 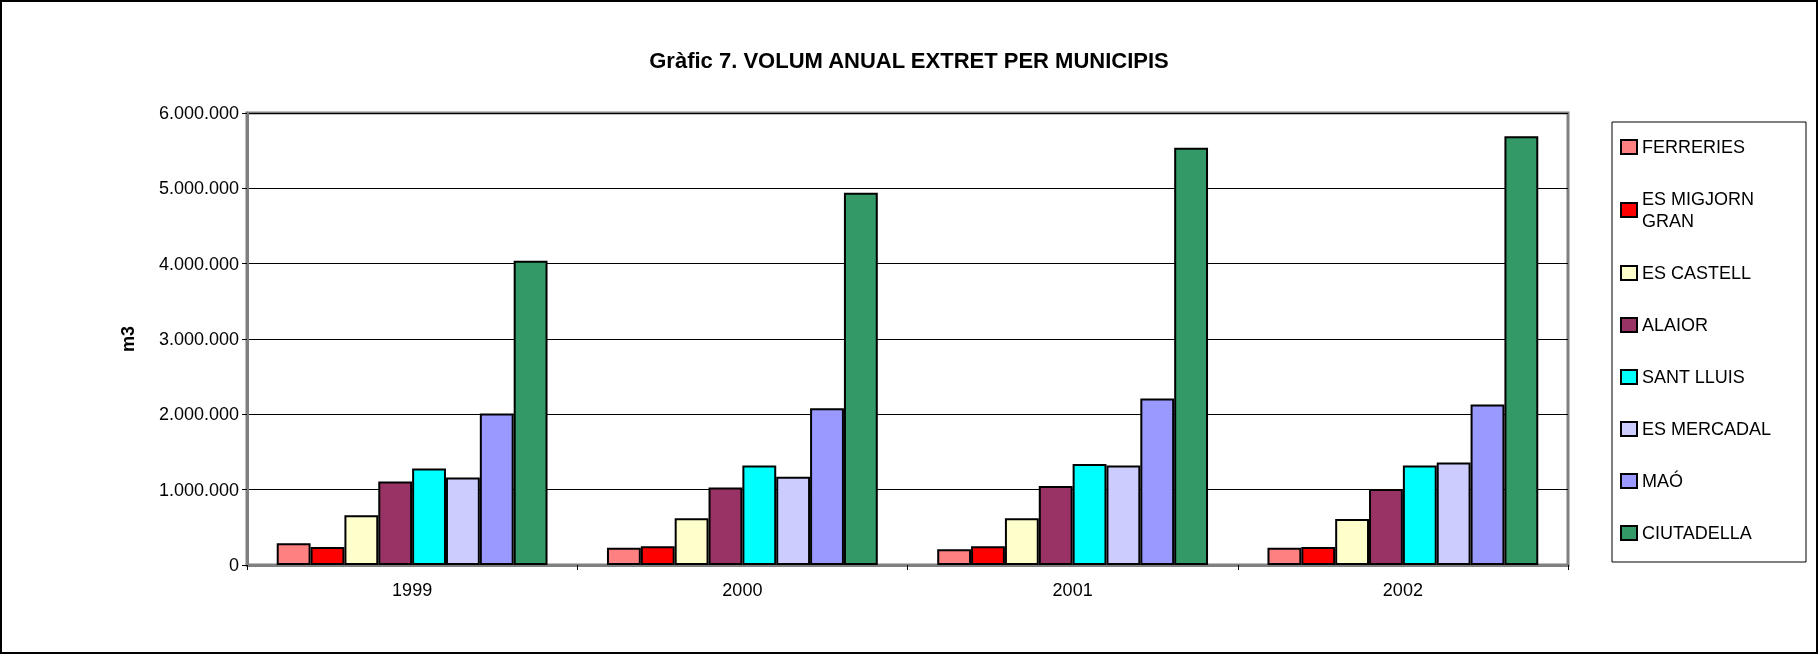 What do you see at coordinates (1693, 377) in the screenshot?
I see `legend-label: SANT LLUIS` at bounding box center [1693, 377].